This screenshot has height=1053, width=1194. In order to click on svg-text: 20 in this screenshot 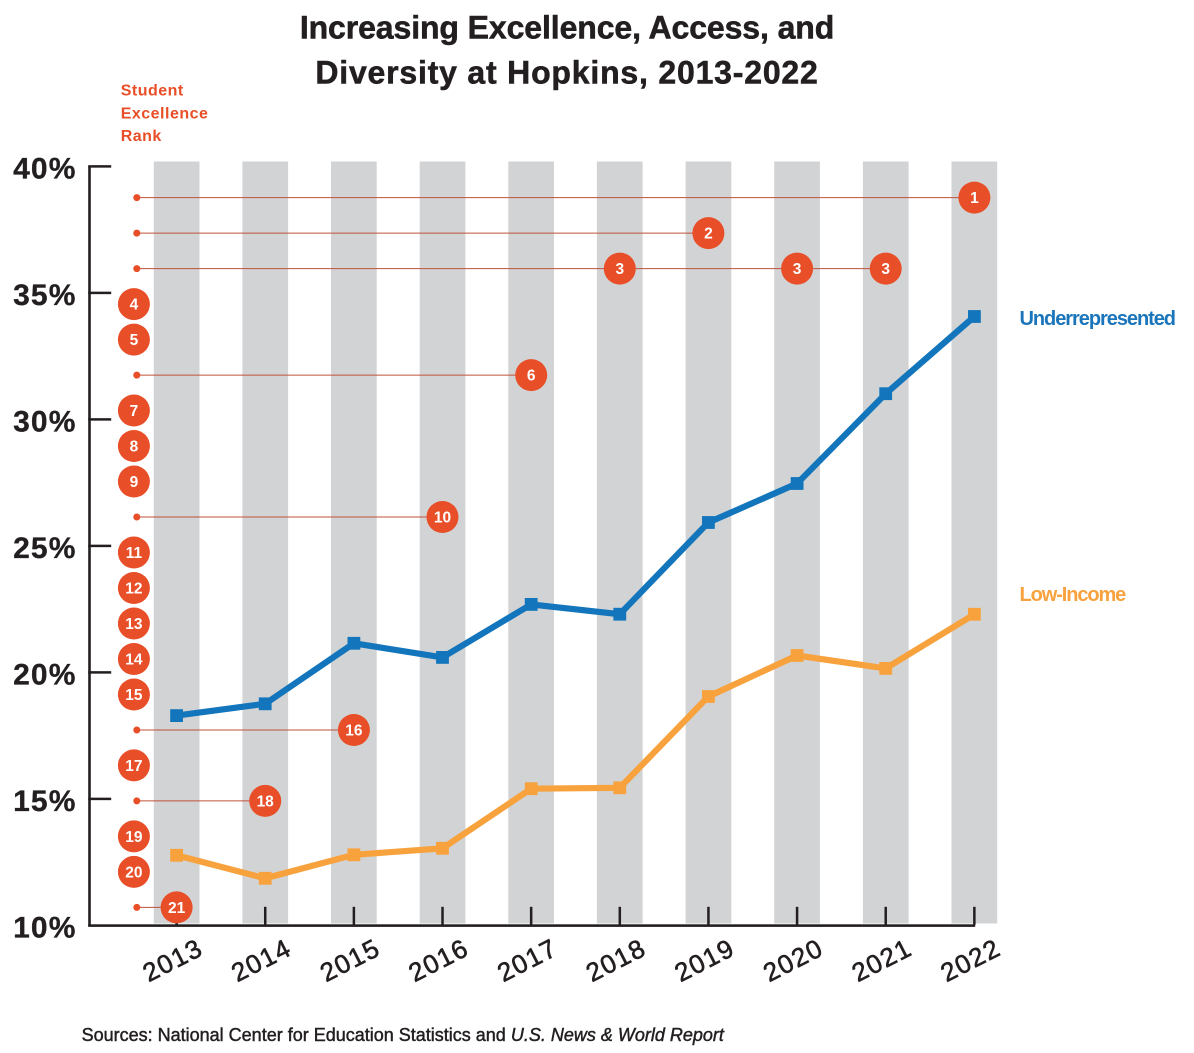, I will do `click(133, 873)`.